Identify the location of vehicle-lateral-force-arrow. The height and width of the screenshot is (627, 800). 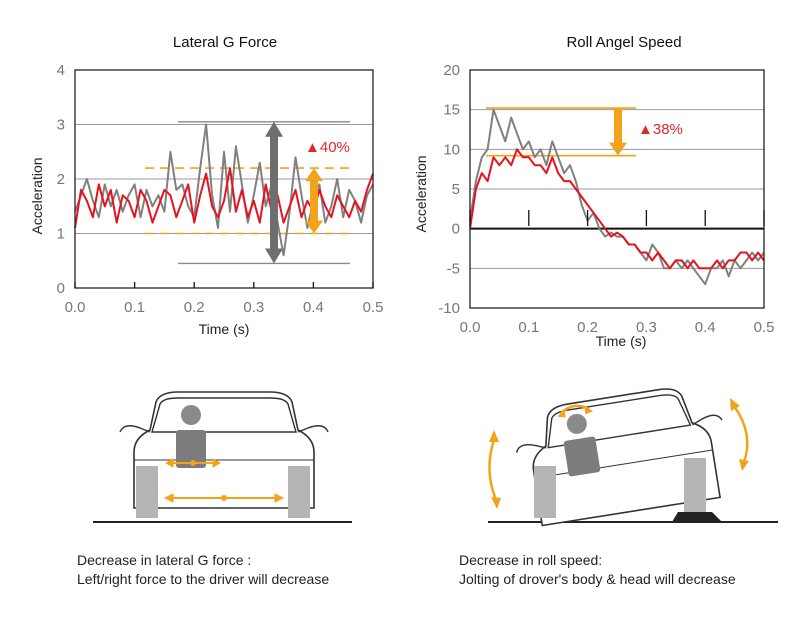
(224, 498).